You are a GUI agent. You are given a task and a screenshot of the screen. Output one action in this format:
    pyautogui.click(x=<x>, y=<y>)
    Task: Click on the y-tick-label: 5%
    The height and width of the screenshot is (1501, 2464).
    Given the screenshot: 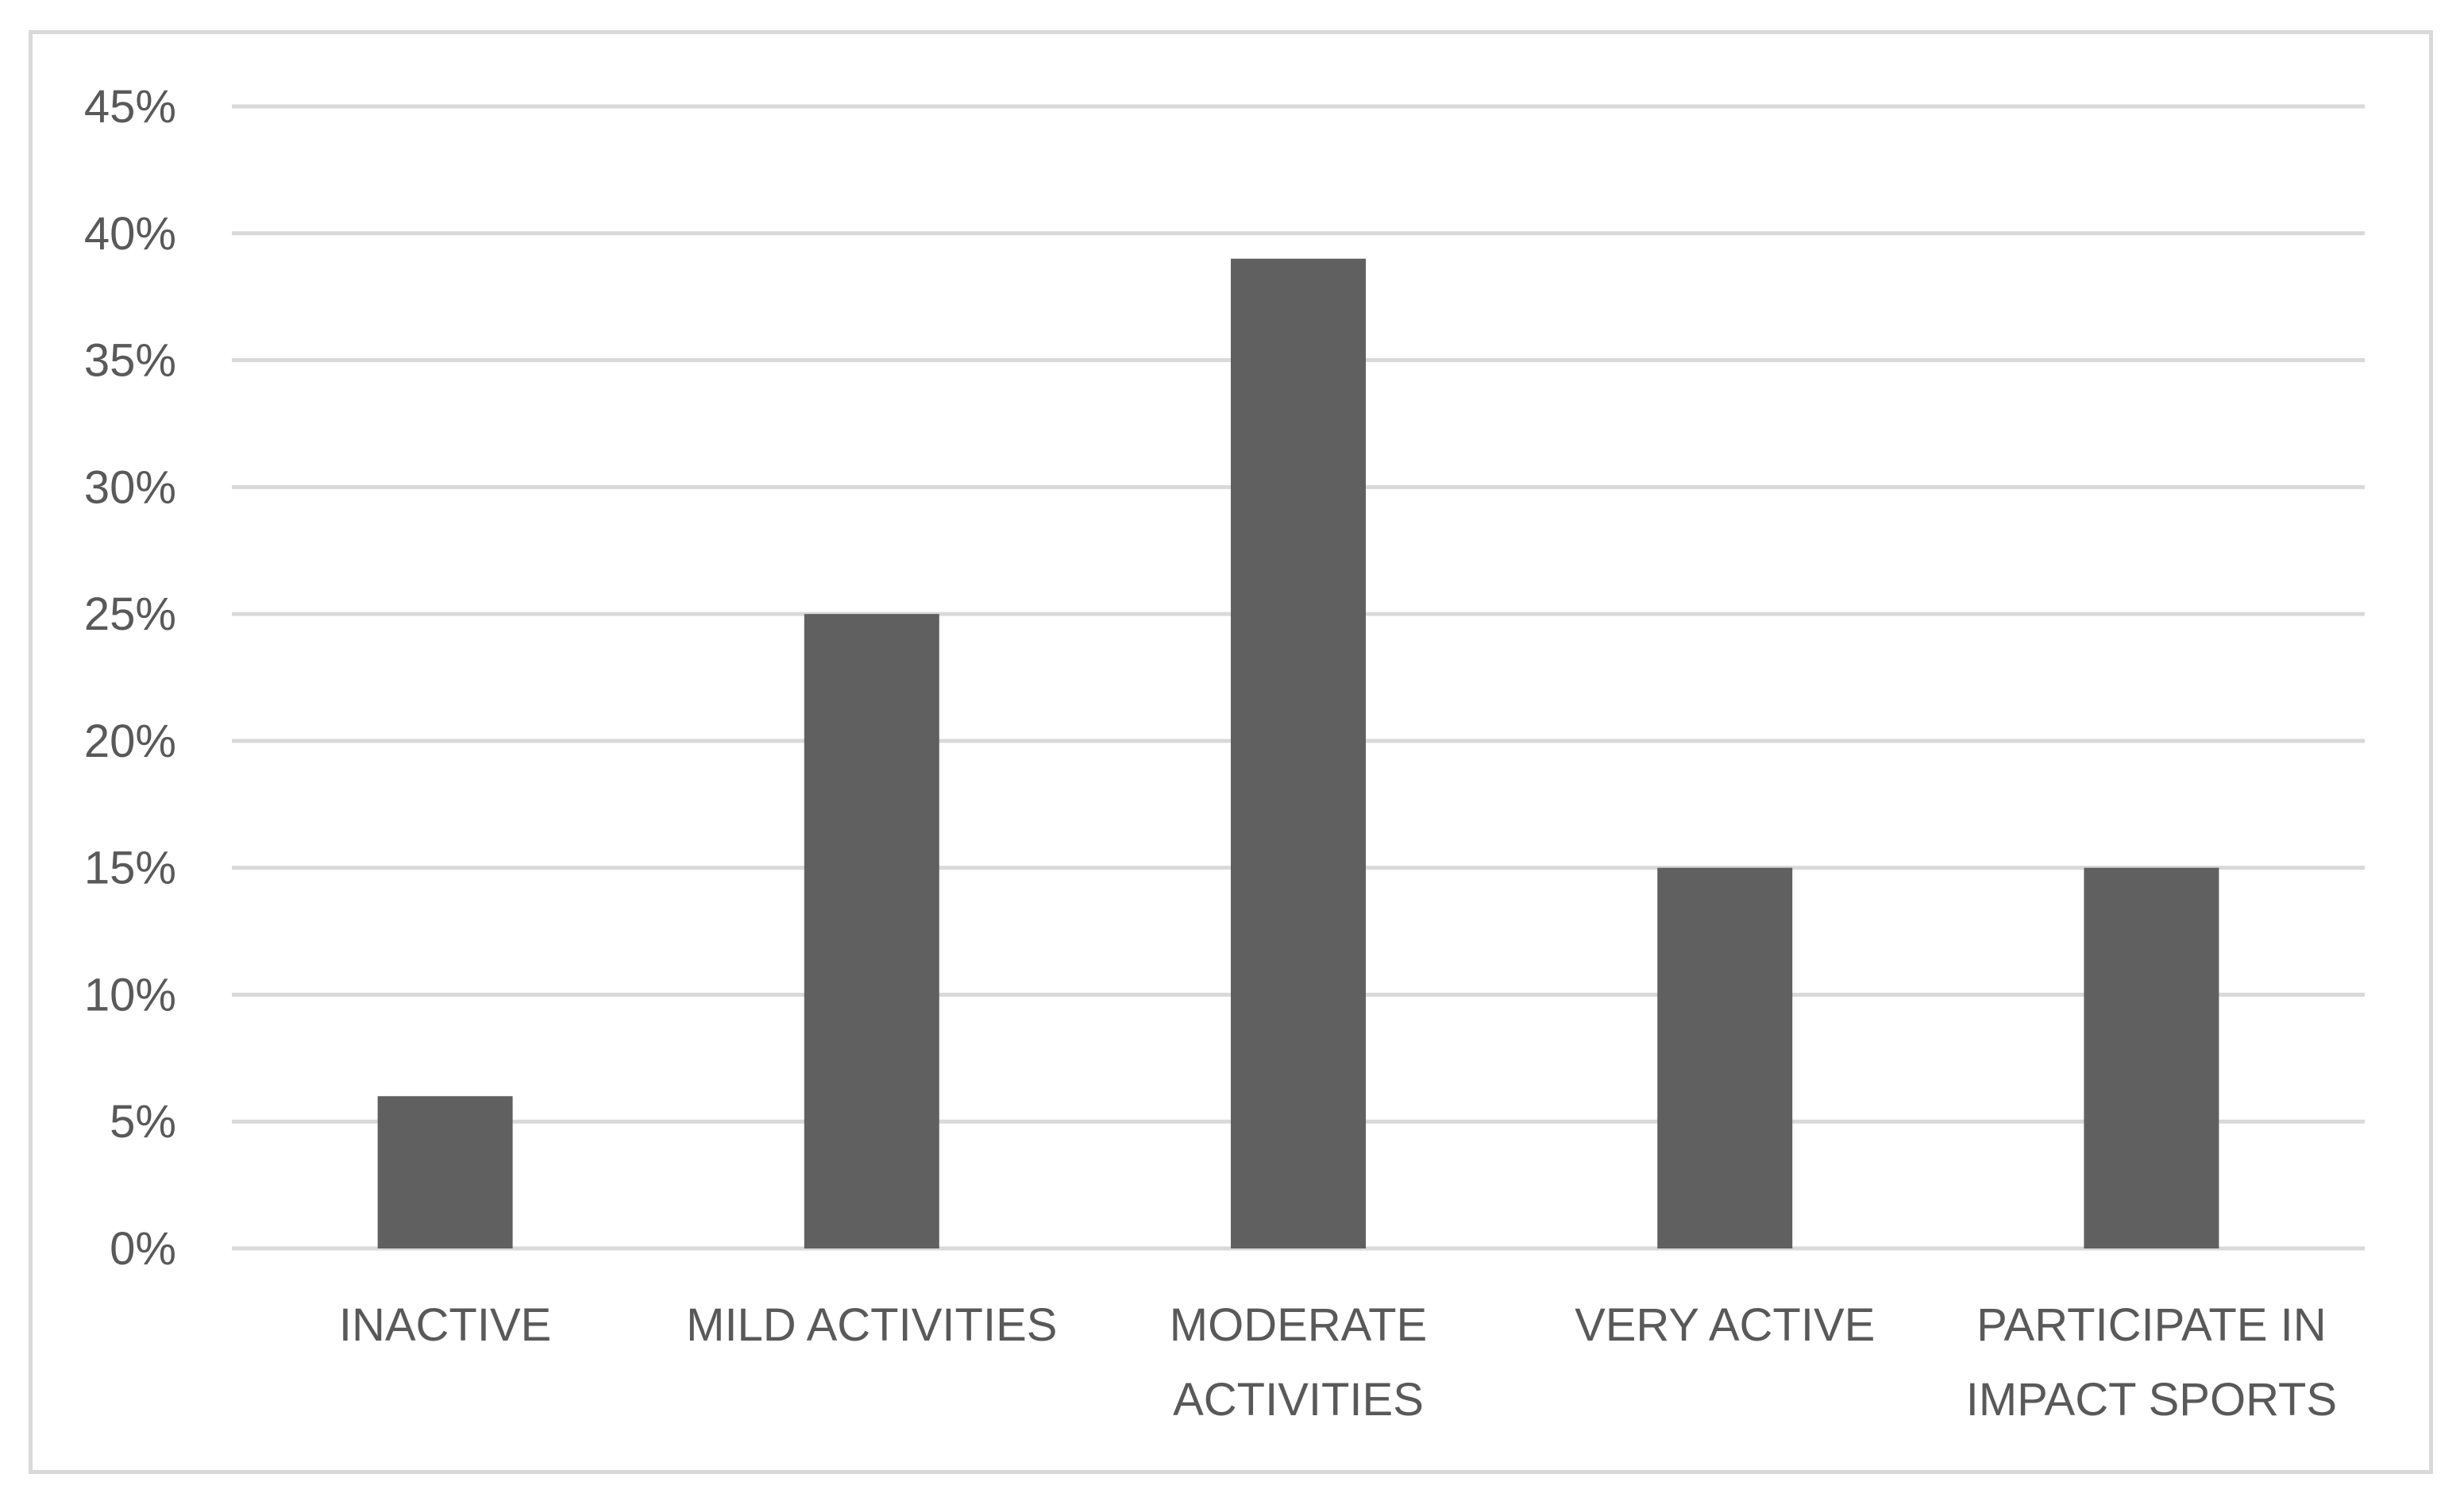 What is the action you would take?
    pyautogui.click(x=143, y=1122)
    